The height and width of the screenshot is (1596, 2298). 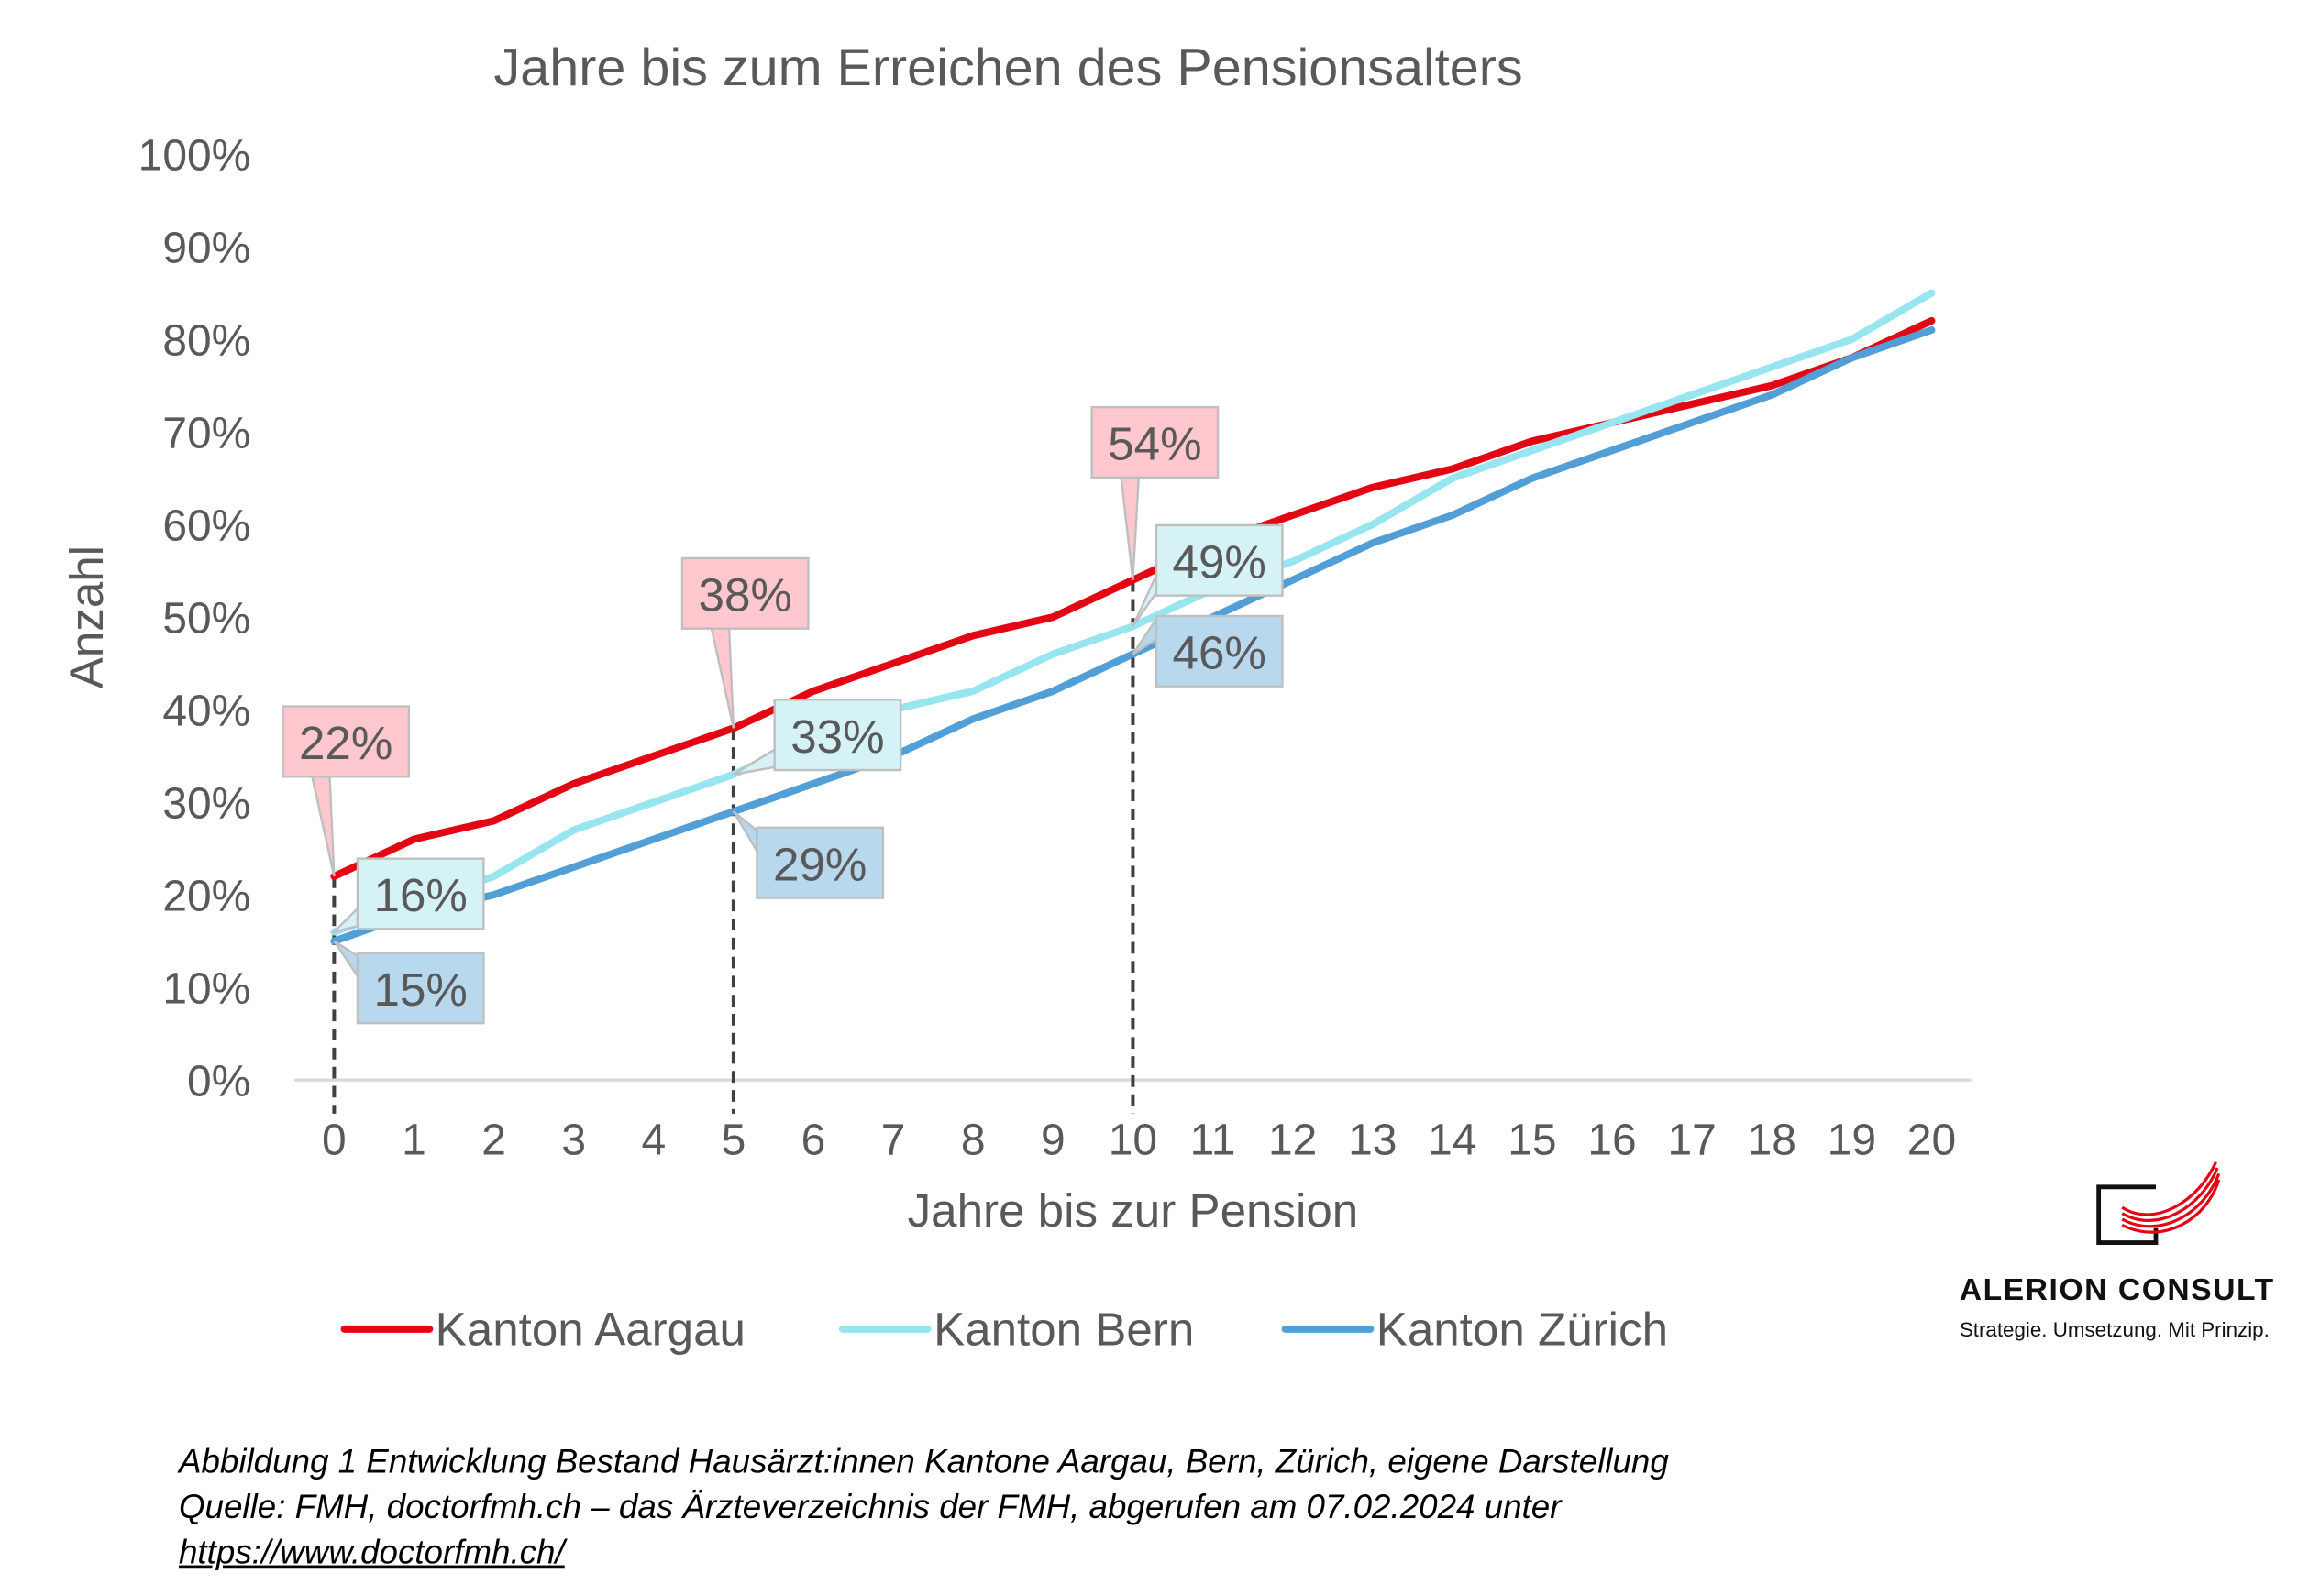 What do you see at coordinates (734, 1141) in the screenshot?
I see `x-tick-label: 5` at bounding box center [734, 1141].